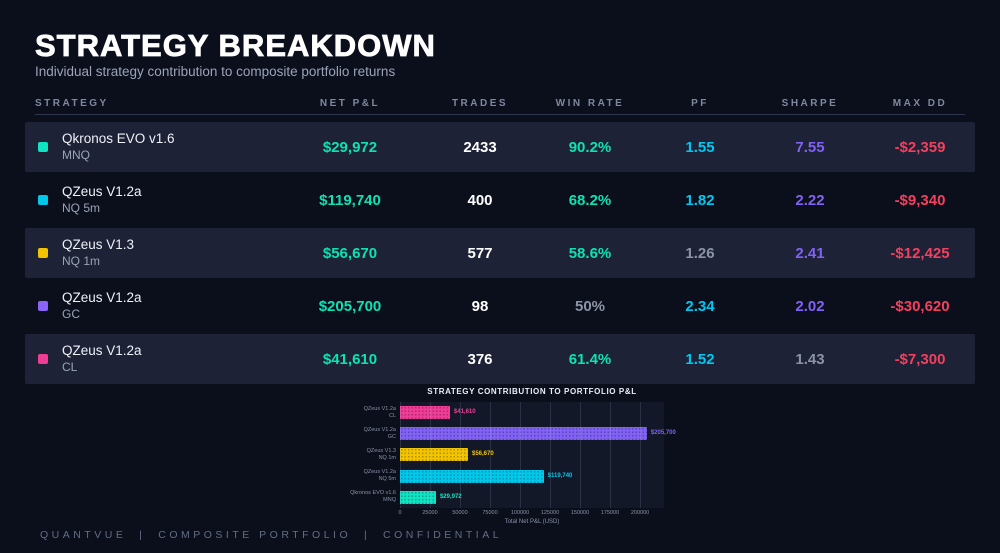 This screenshot has width=1000, height=553. What do you see at coordinates (150, 199) in the screenshot?
I see `strategy-cell: QZeus V1.2a NQ 5m` at bounding box center [150, 199].